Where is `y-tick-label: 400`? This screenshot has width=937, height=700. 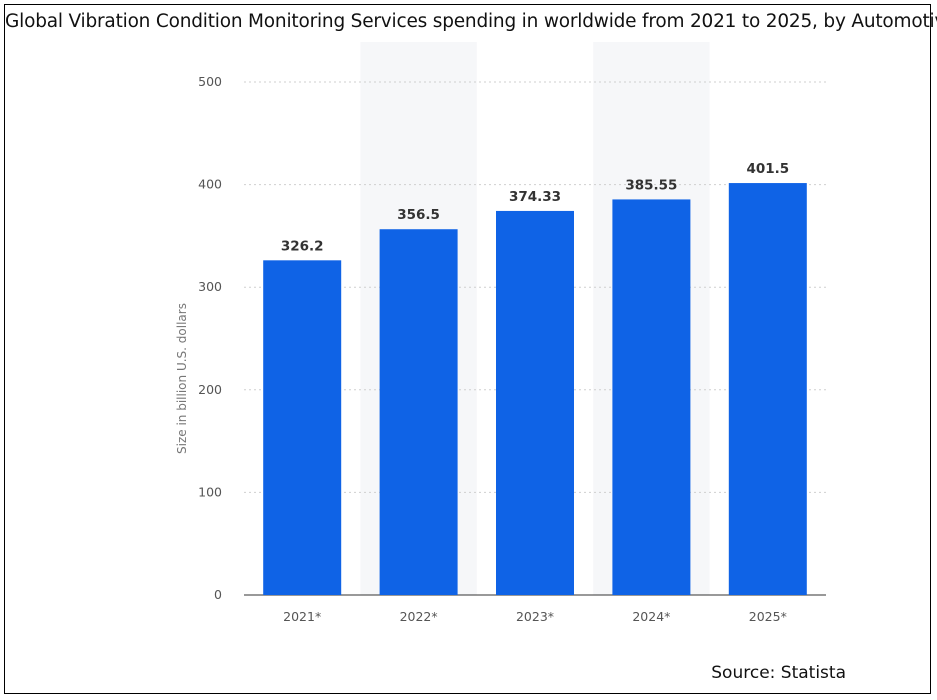
y-tick-label: 400 is located at coordinates (210, 184).